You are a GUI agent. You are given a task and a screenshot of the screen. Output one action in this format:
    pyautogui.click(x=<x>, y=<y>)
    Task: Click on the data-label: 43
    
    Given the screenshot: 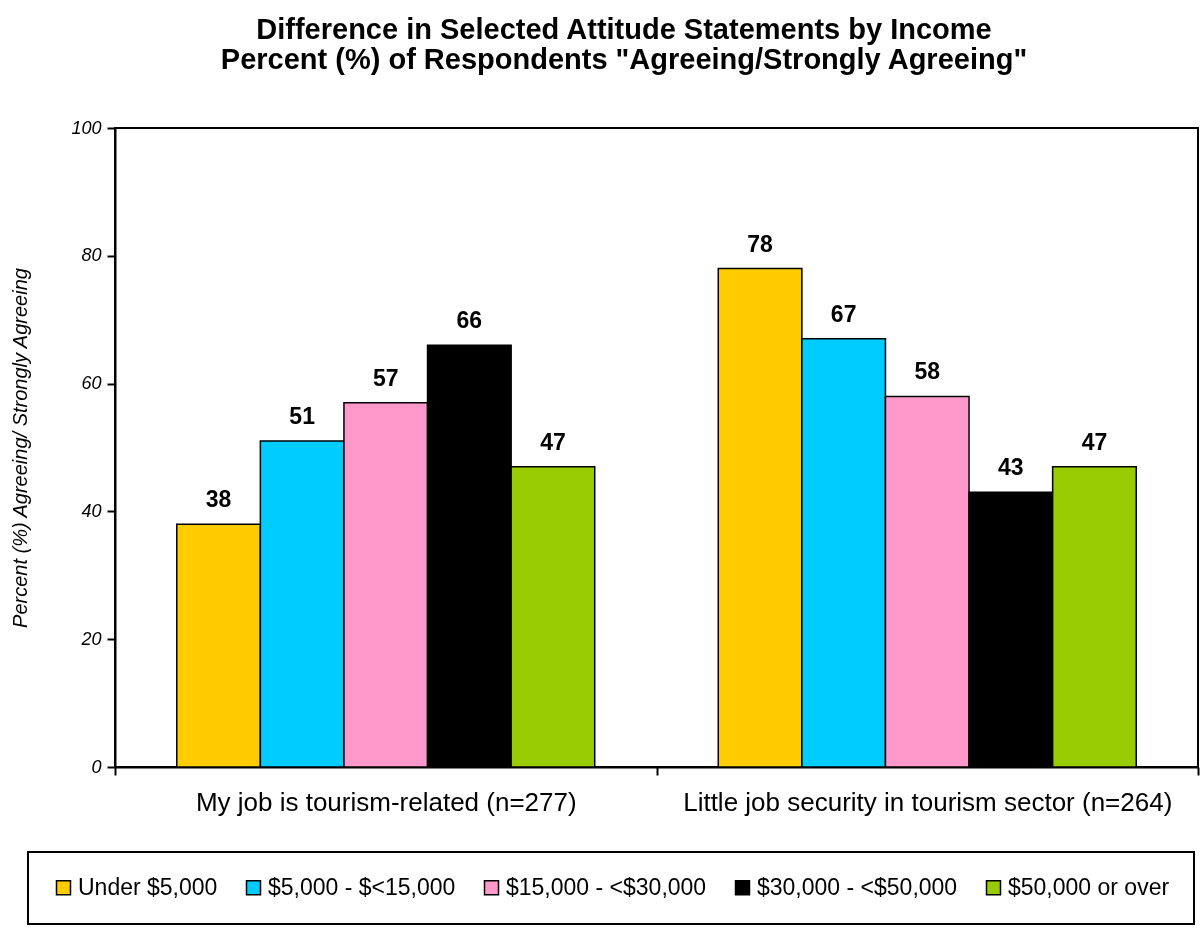 What is the action you would take?
    pyautogui.click(x=1011, y=467)
    